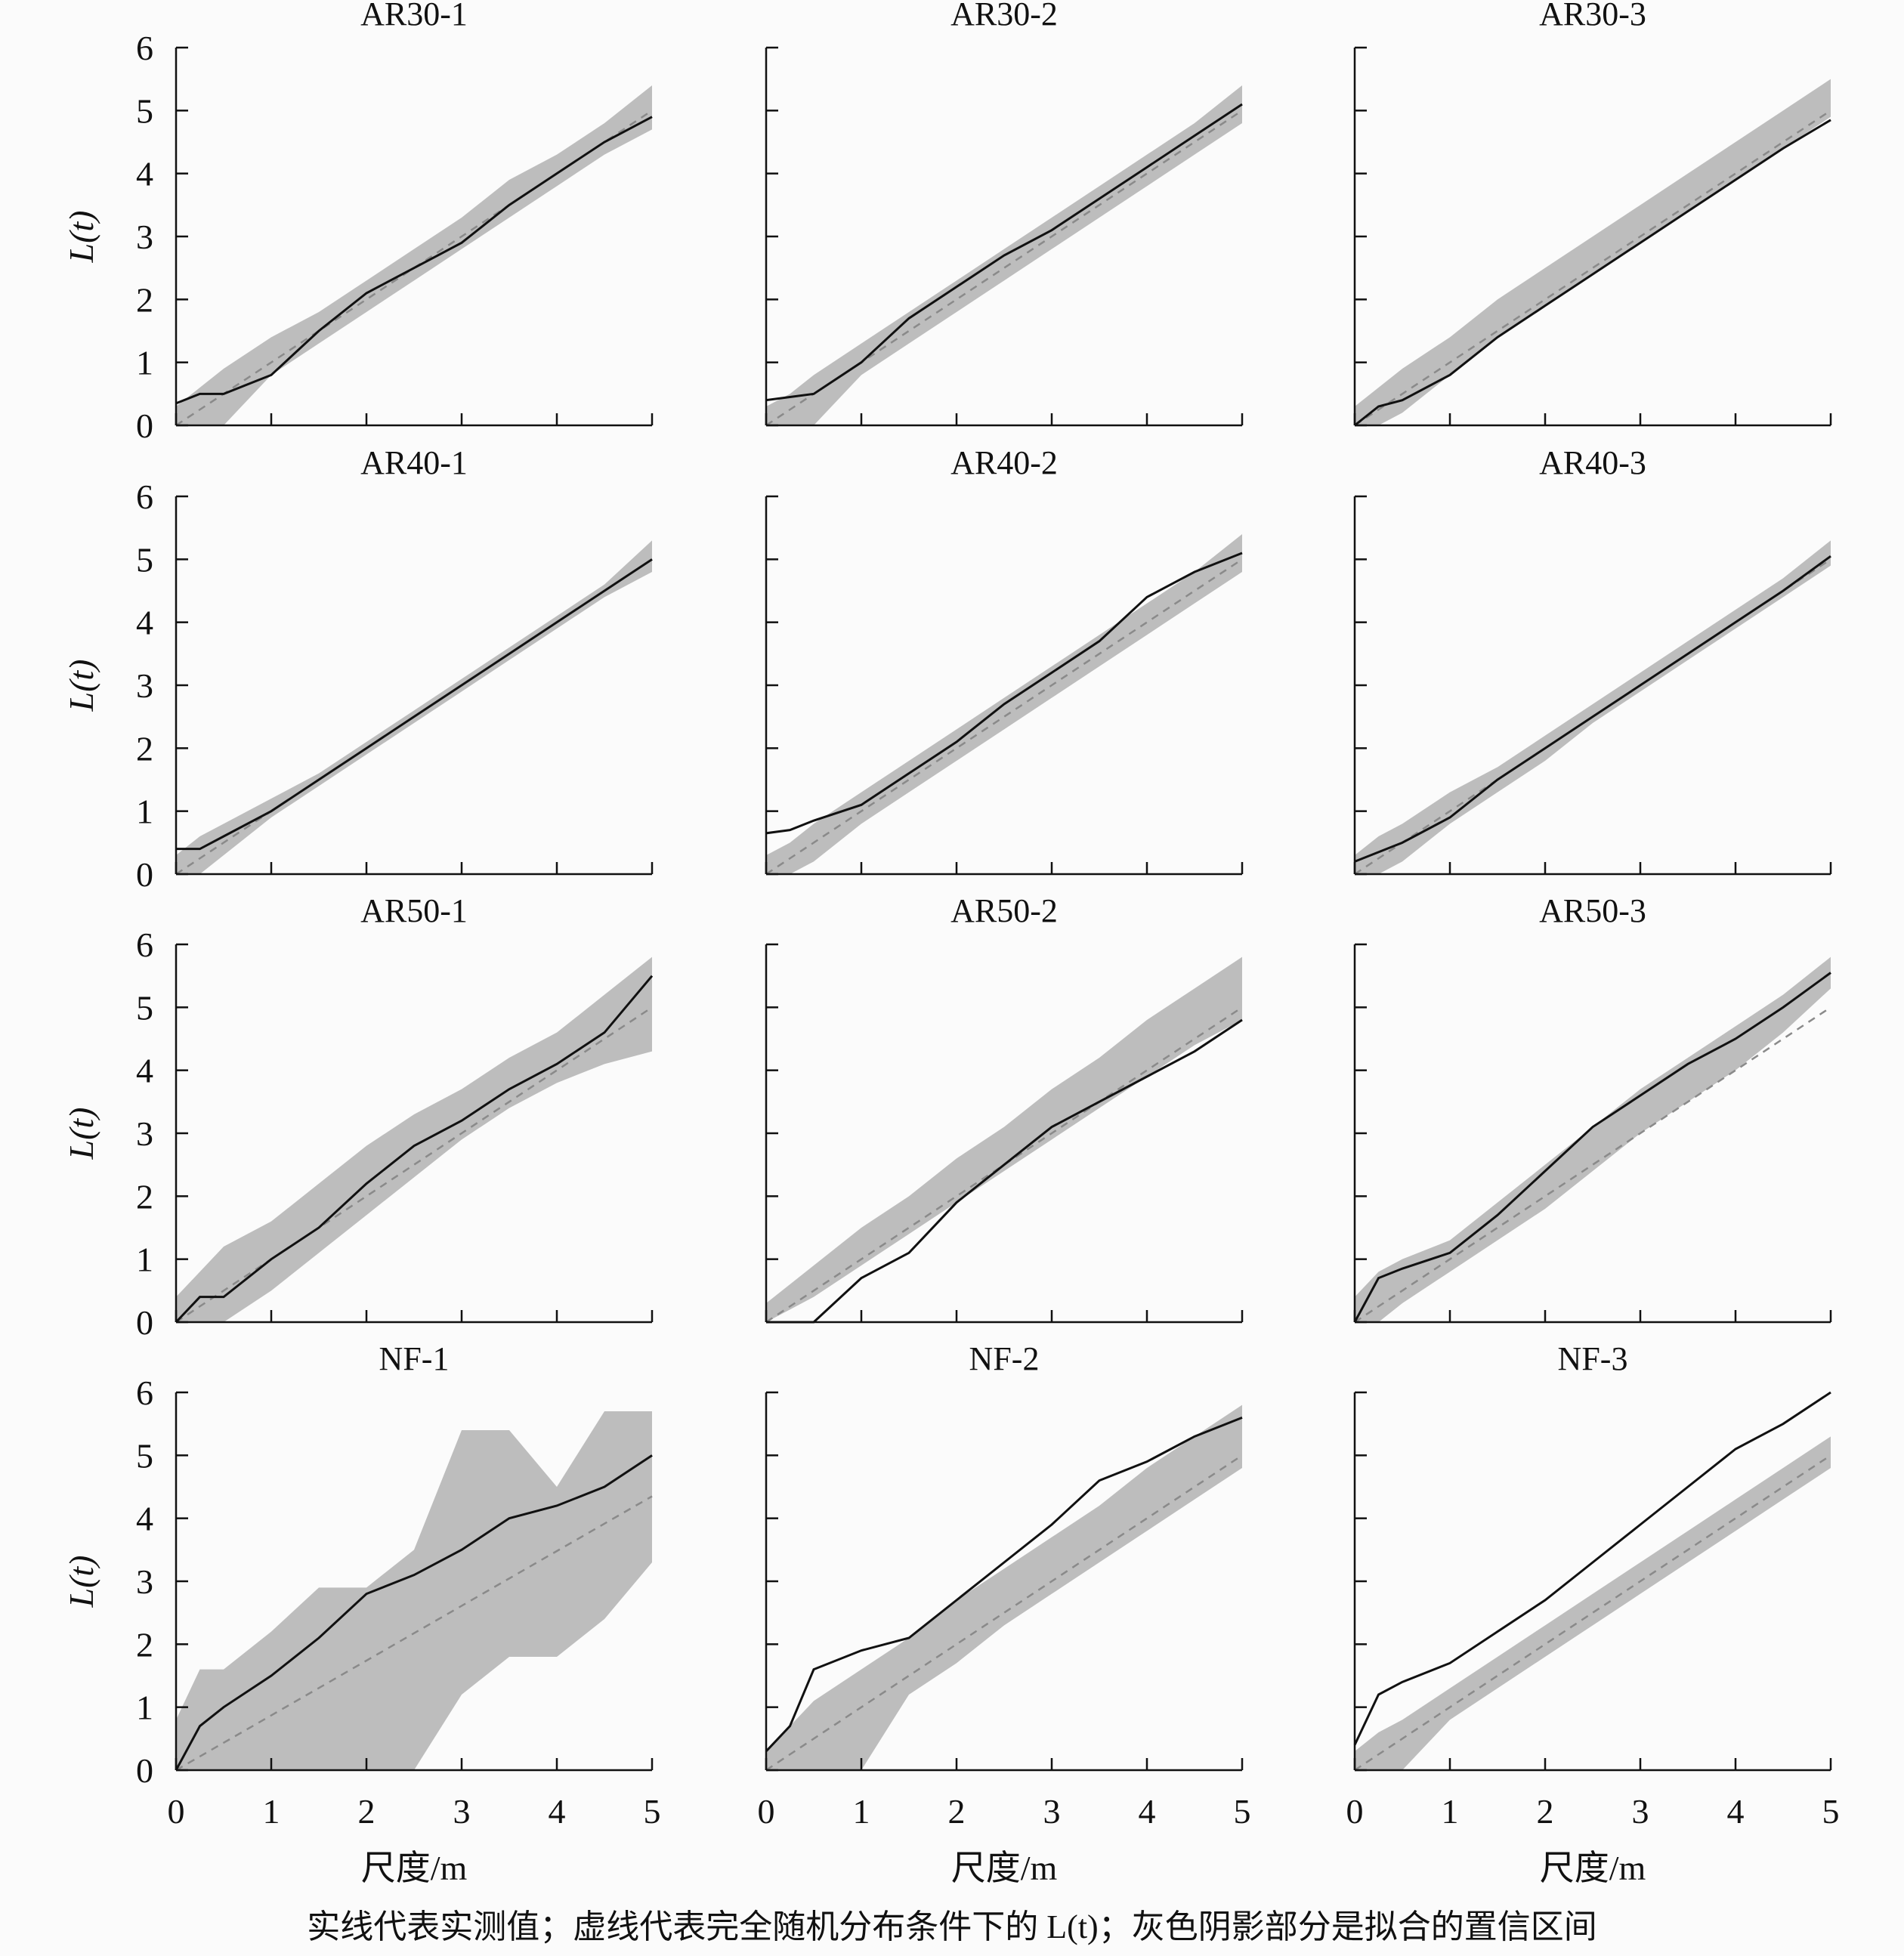 The height and width of the screenshot is (1956, 1904). What do you see at coordinates (1004, 463) in the screenshot?
I see `panel-title: AR40-2` at bounding box center [1004, 463].